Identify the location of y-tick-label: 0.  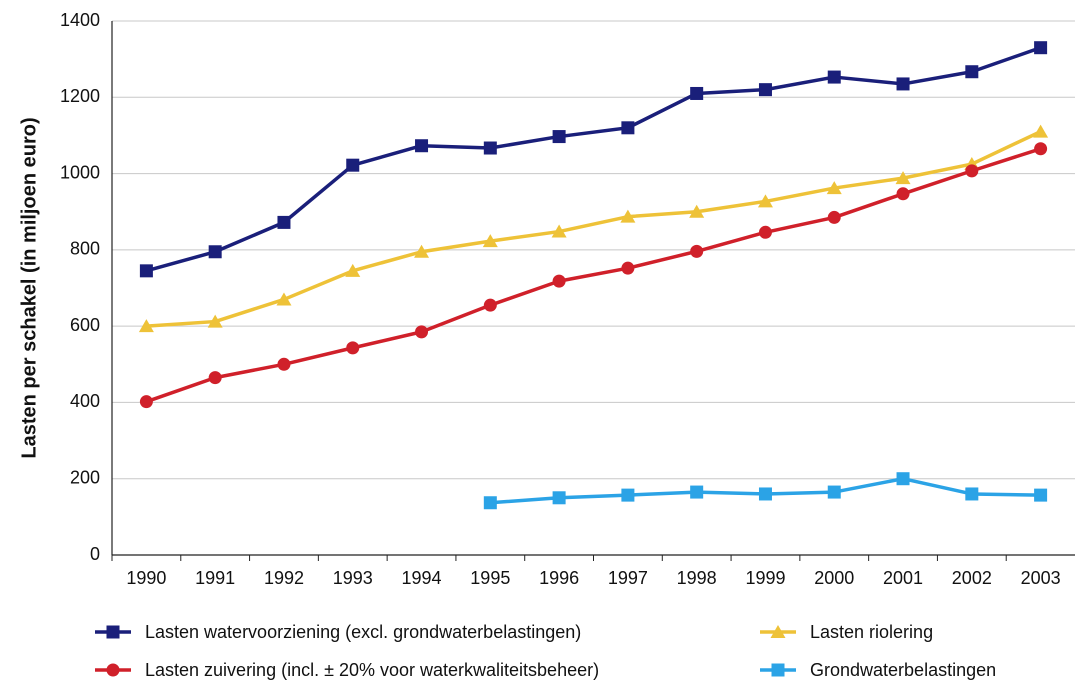
(95, 554).